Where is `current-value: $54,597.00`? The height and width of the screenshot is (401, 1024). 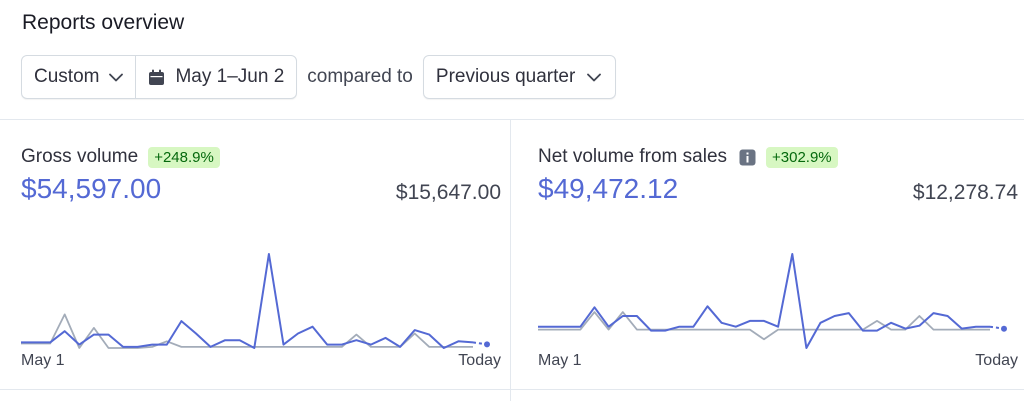 current-value: $54,597.00 is located at coordinates (91, 188).